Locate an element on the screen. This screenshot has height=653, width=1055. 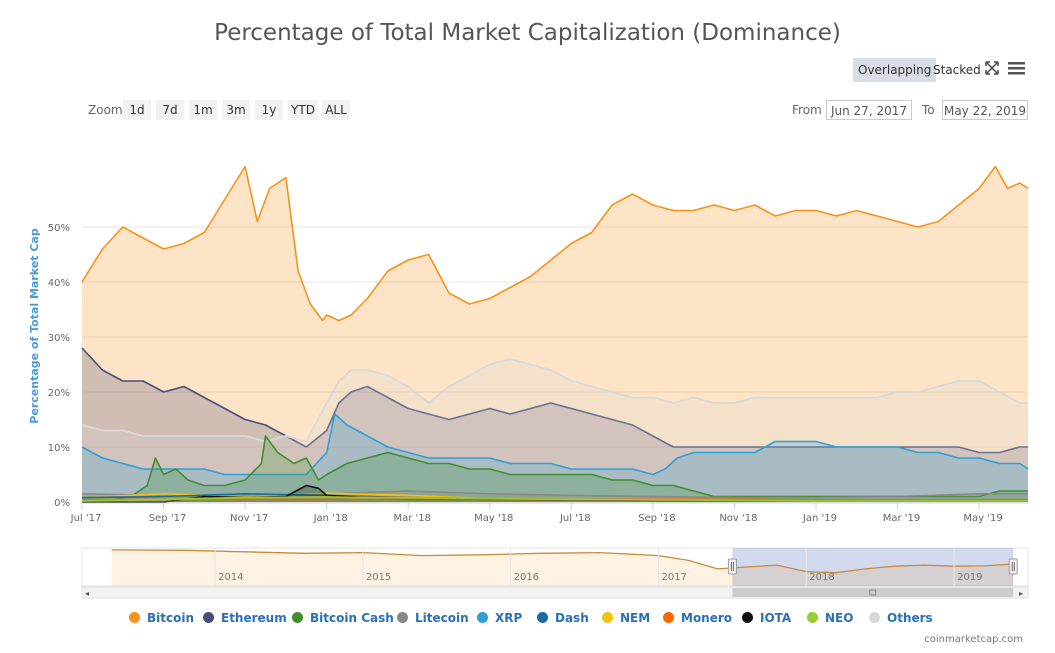
navigator-year-label: 2019 is located at coordinates (969, 577).